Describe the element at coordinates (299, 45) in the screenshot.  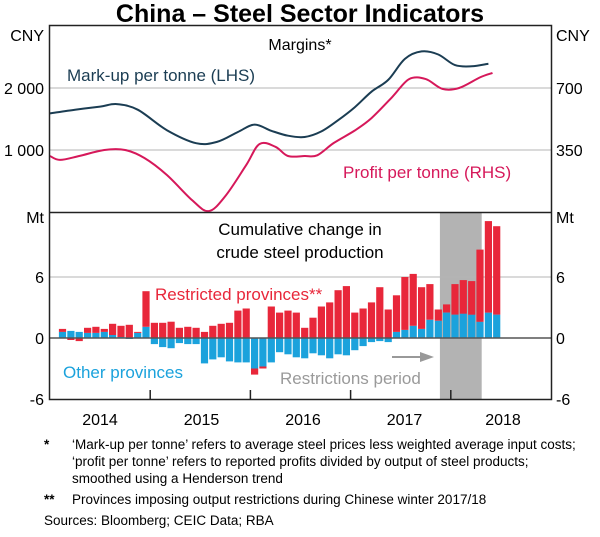
I see `top-panel-title: Margins*` at that location.